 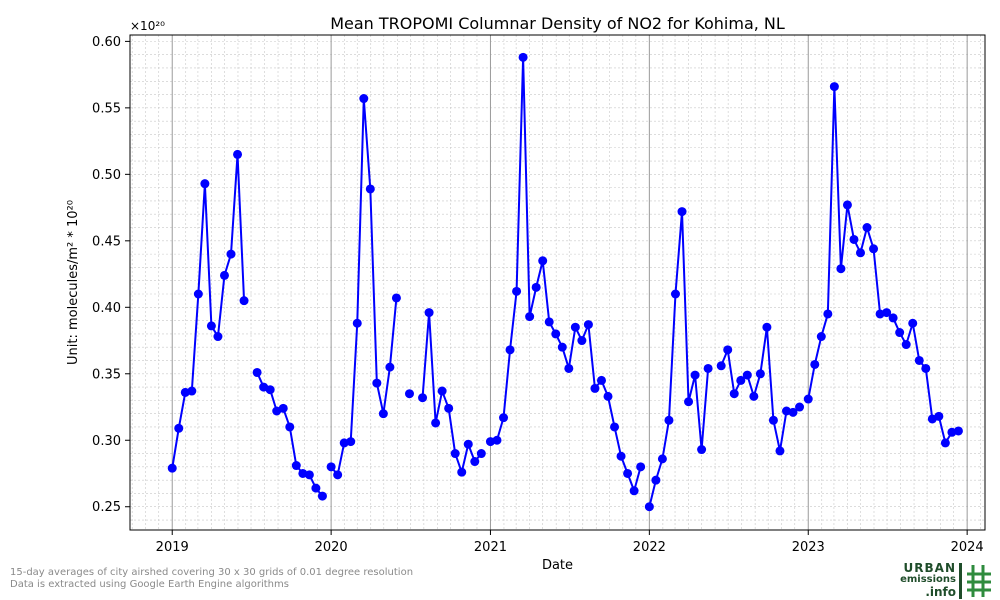 I want to click on hash-grid-icon, so click(x=975, y=581).